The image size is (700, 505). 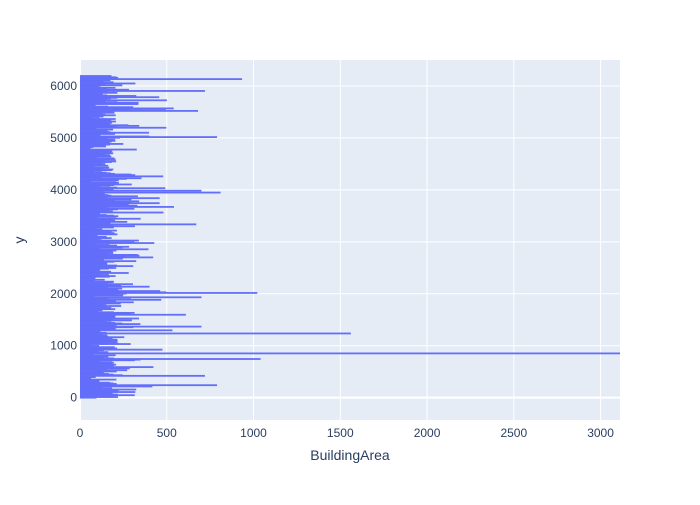 What do you see at coordinates (73, 398) in the screenshot?
I see `y-tick-label: 0` at bounding box center [73, 398].